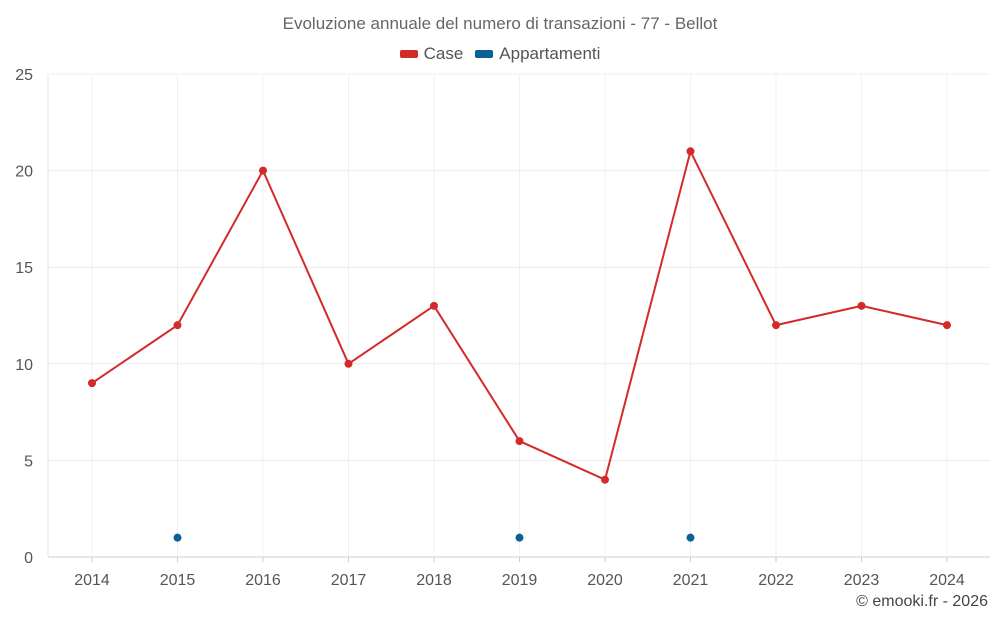  I want to click on y-tick-label: 10, so click(24, 365).